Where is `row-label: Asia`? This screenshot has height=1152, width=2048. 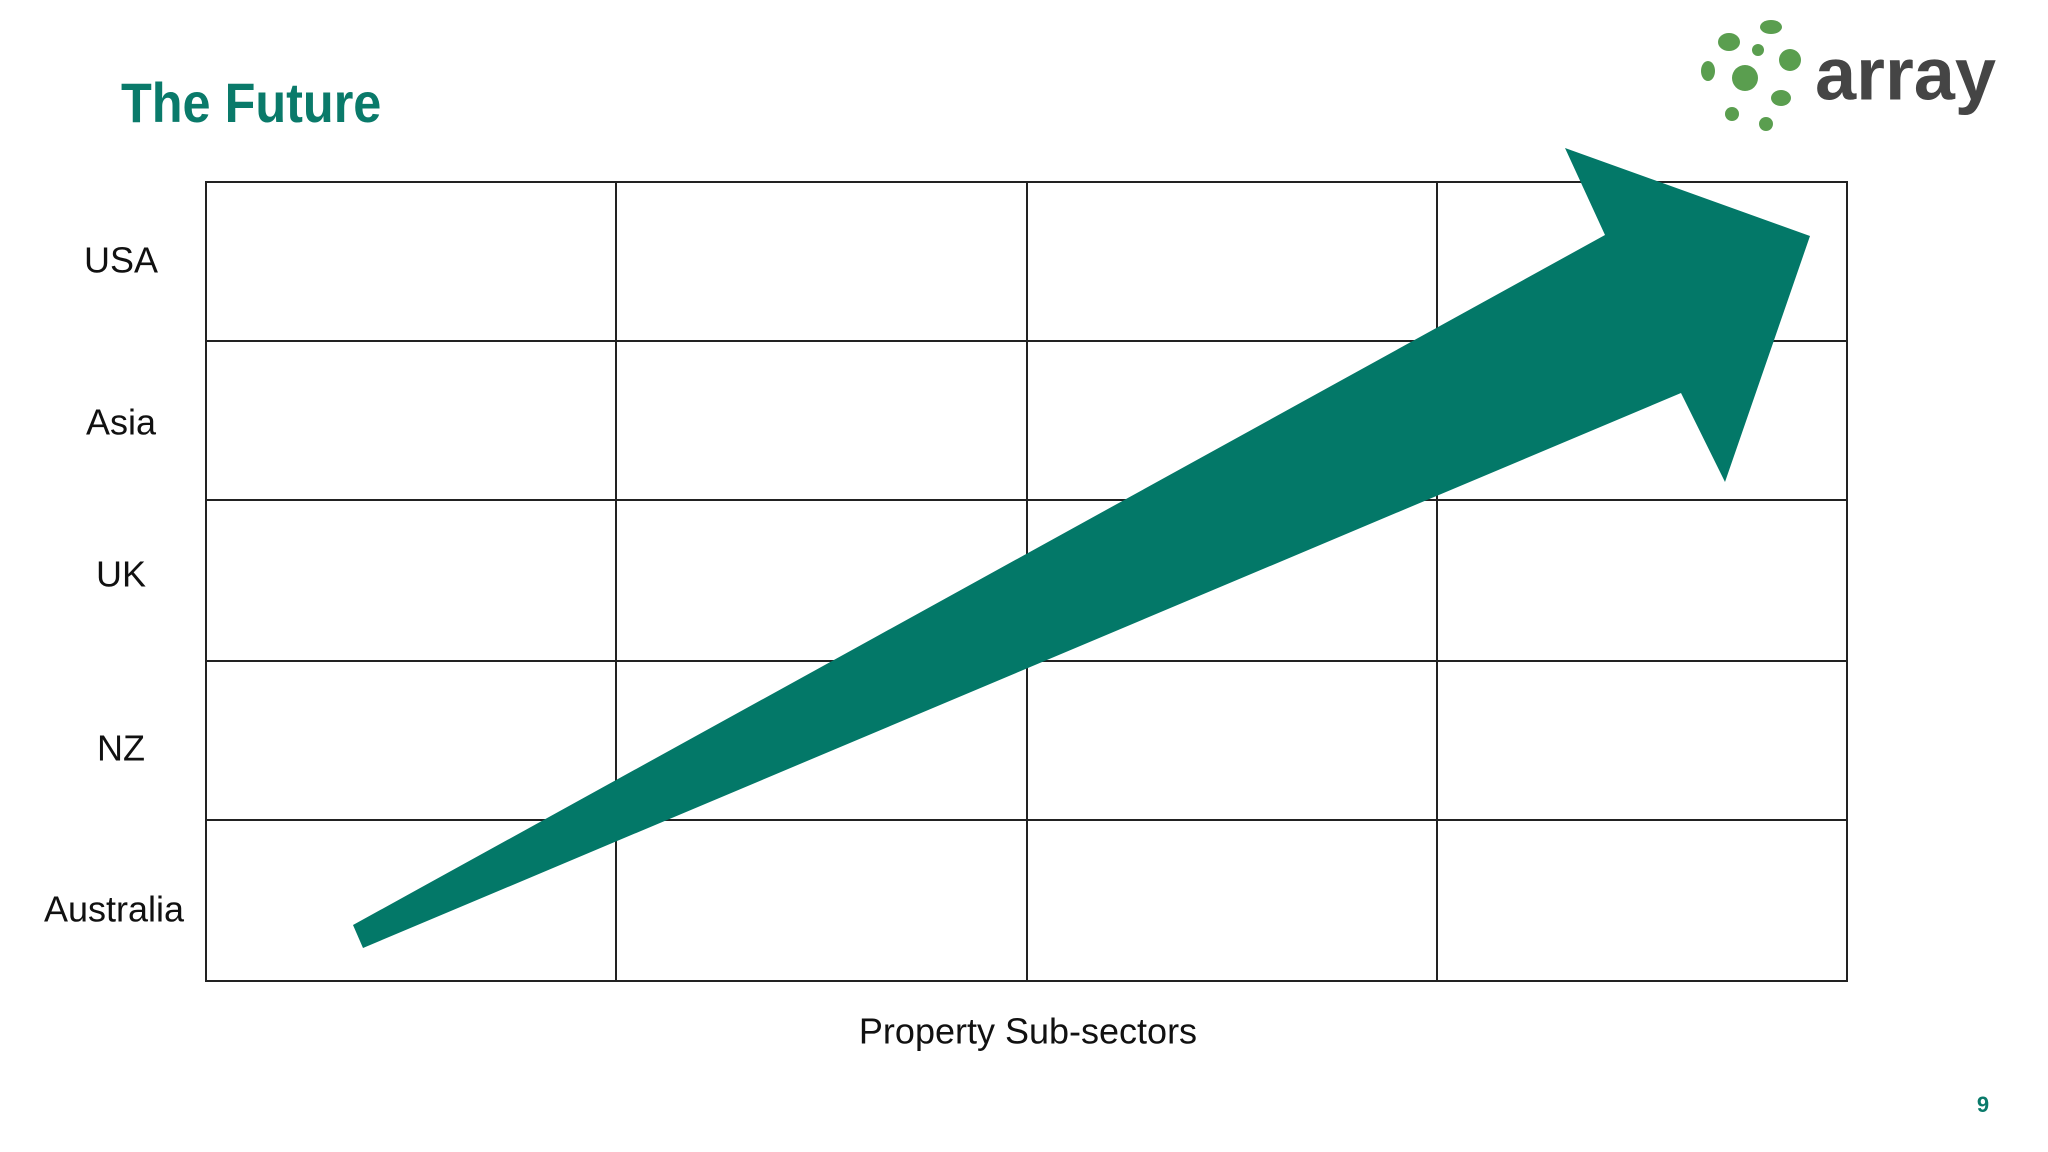
row-label: Asia is located at coordinates (121, 422).